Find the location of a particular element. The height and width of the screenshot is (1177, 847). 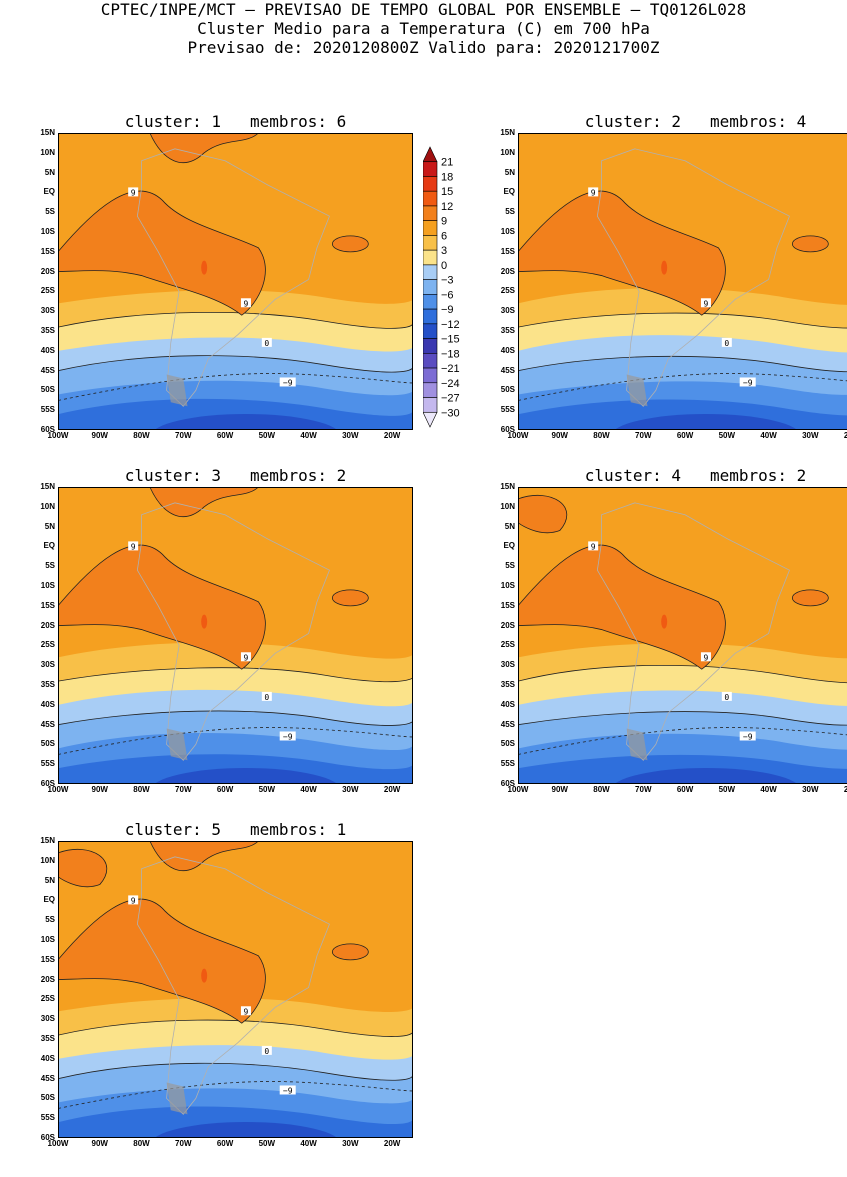

longitude-label: 20W is located at coordinates (392, 1143).